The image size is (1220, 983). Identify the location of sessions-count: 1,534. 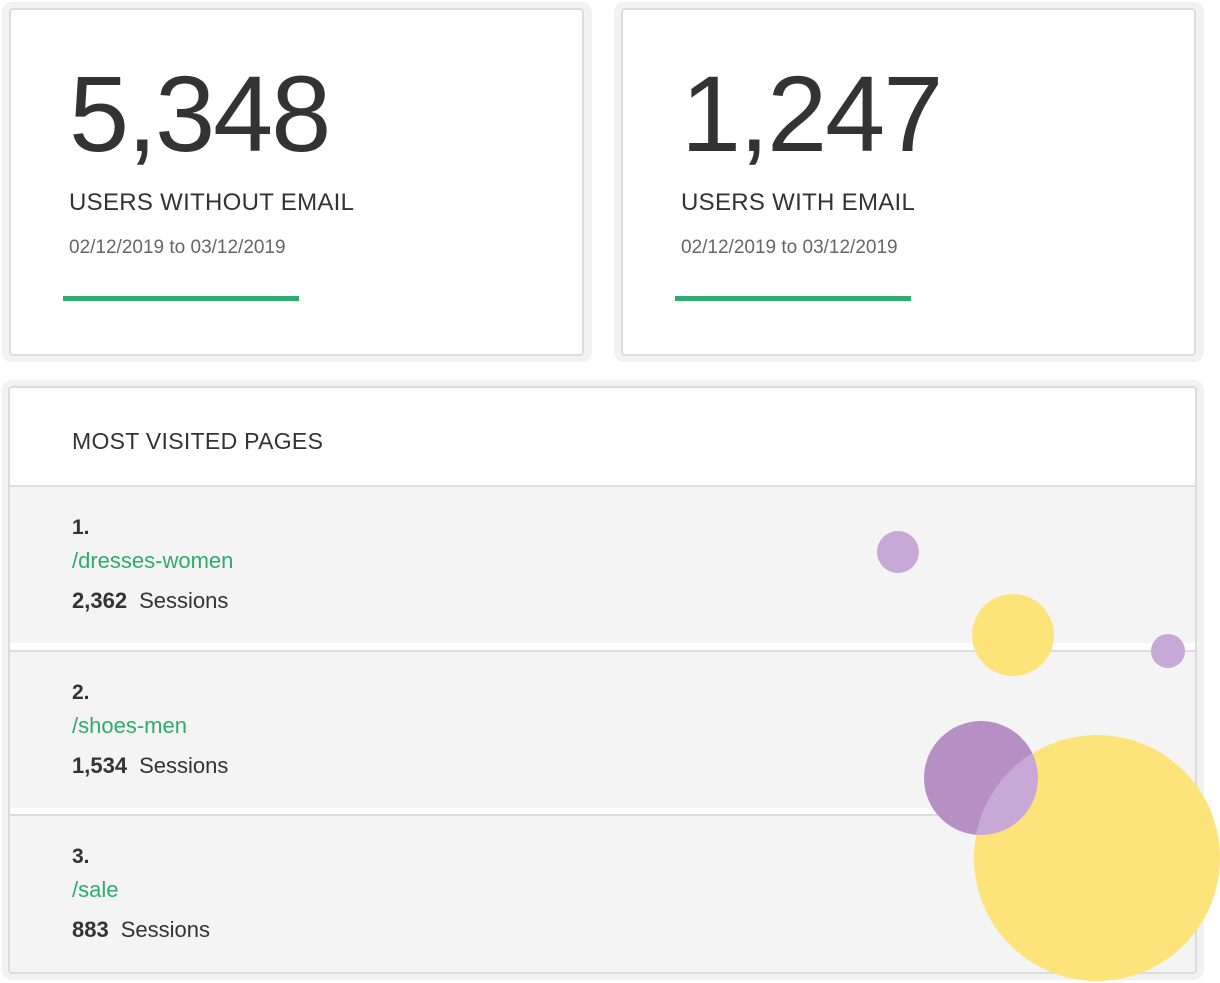
(100, 765).